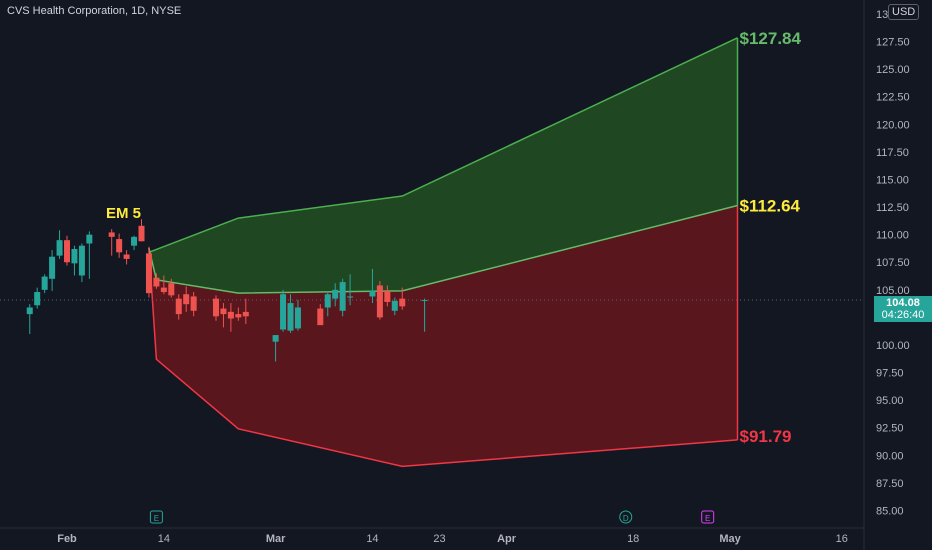  What do you see at coordinates (432, 536) in the screenshot?
I see `x-axis: Feb 14 Mar 14 23 Apr 18 May 16` at bounding box center [432, 536].